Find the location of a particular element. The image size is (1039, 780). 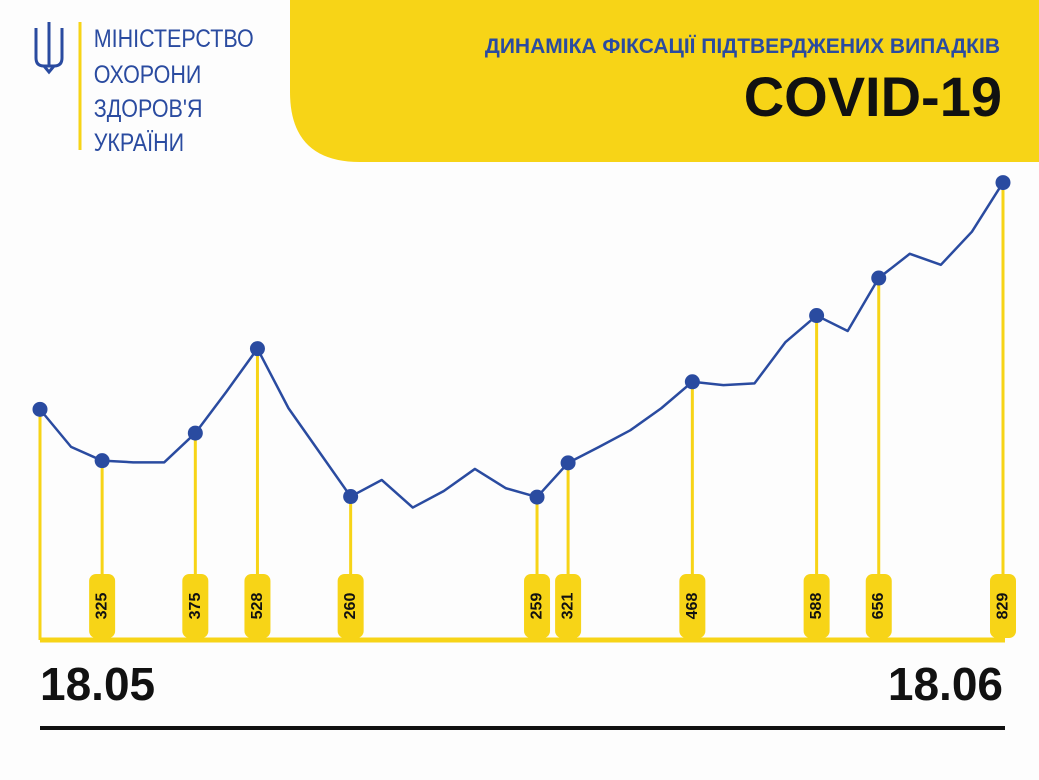

ministry-line: ОХОРОНИ is located at coordinates (148, 74).